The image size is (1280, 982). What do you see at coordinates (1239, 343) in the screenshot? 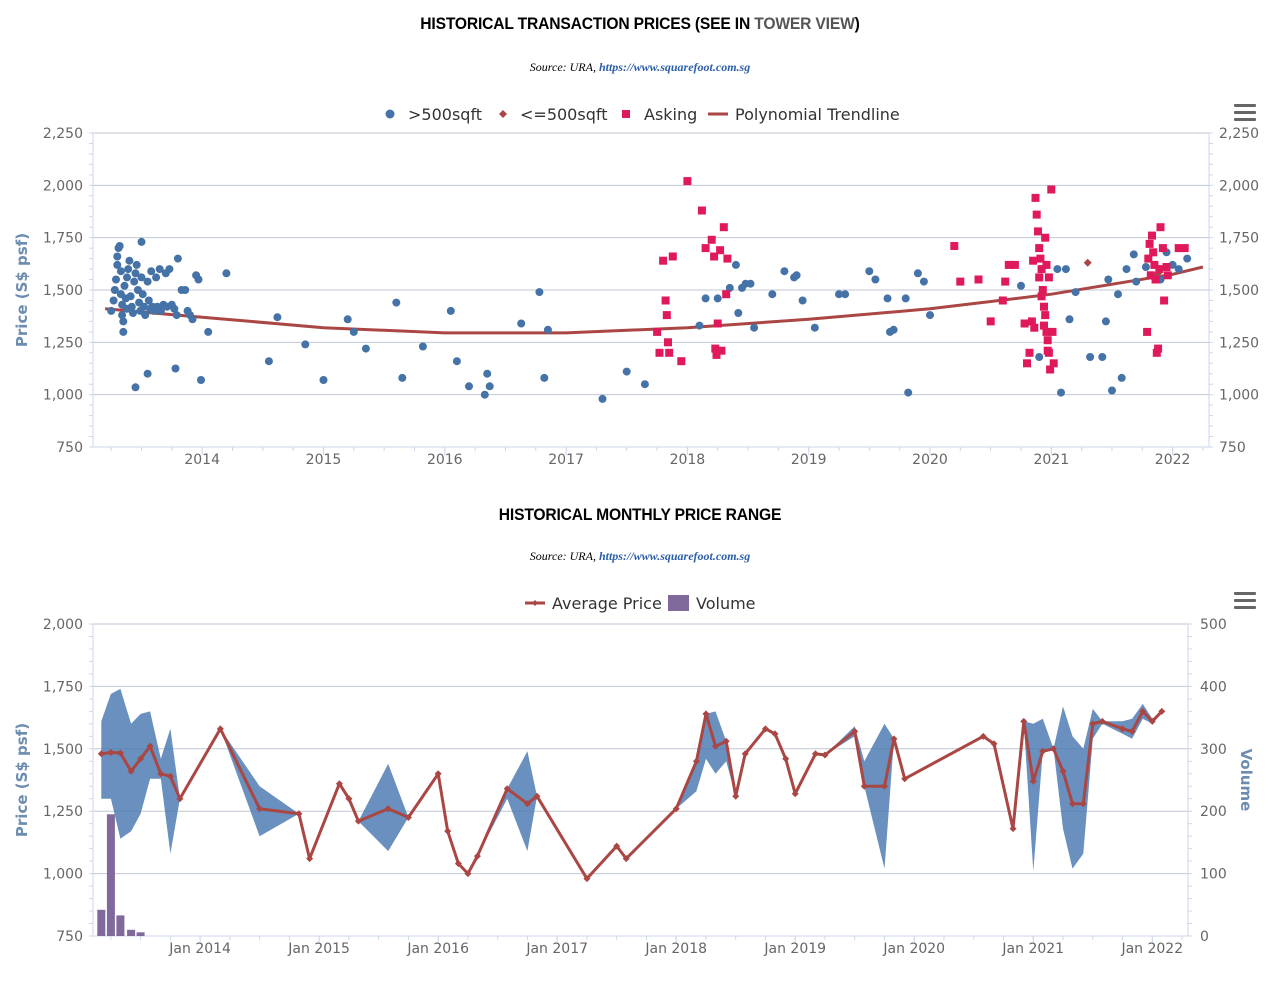
I see `y2-tick-label: 1,250` at bounding box center [1239, 343].